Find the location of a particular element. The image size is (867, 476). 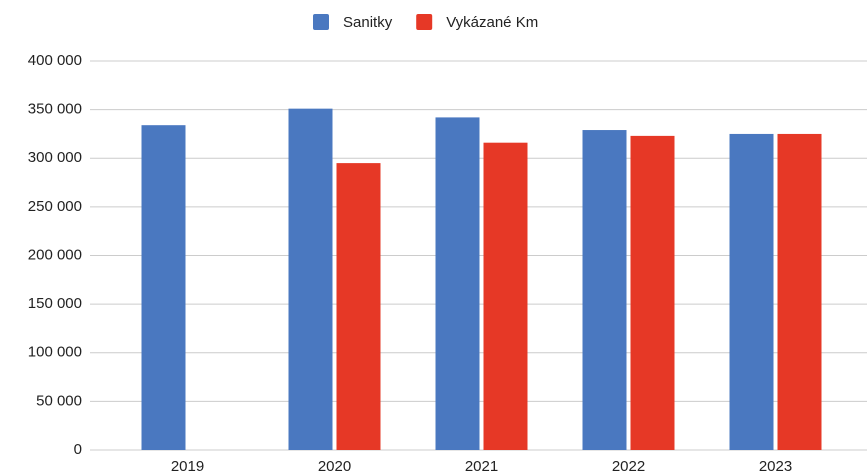

legend-label: Sanitky is located at coordinates (368, 22).